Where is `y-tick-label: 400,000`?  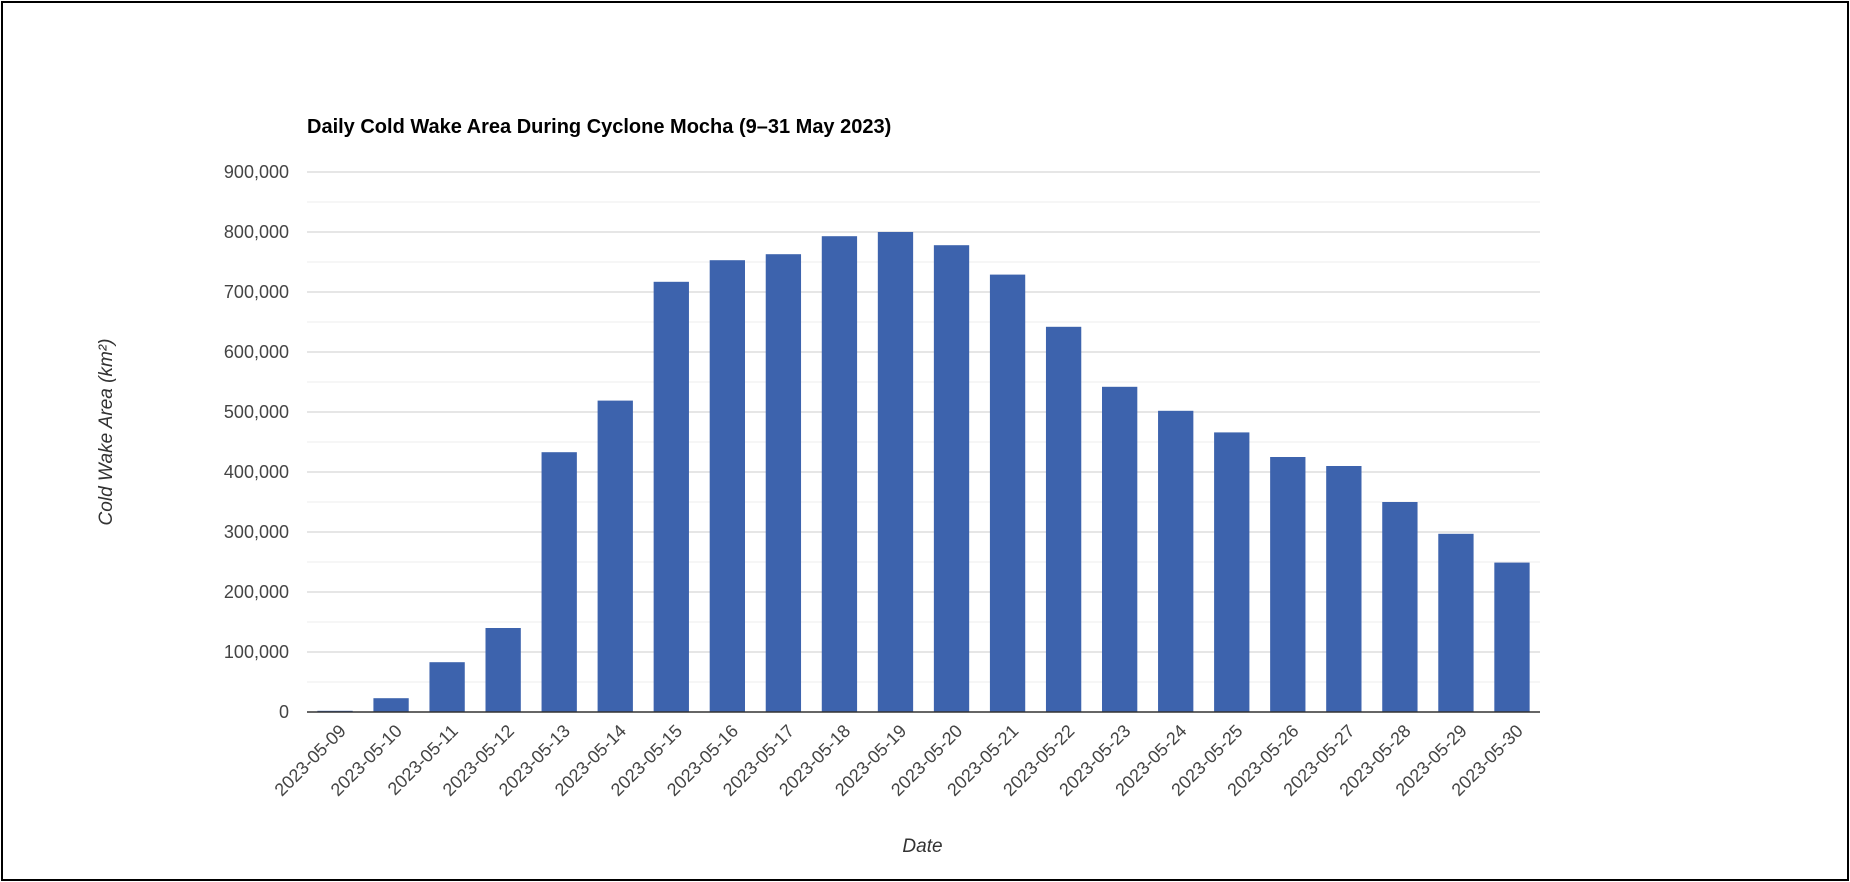
y-tick-label: 400,000 is located at coordinates (256, 472).